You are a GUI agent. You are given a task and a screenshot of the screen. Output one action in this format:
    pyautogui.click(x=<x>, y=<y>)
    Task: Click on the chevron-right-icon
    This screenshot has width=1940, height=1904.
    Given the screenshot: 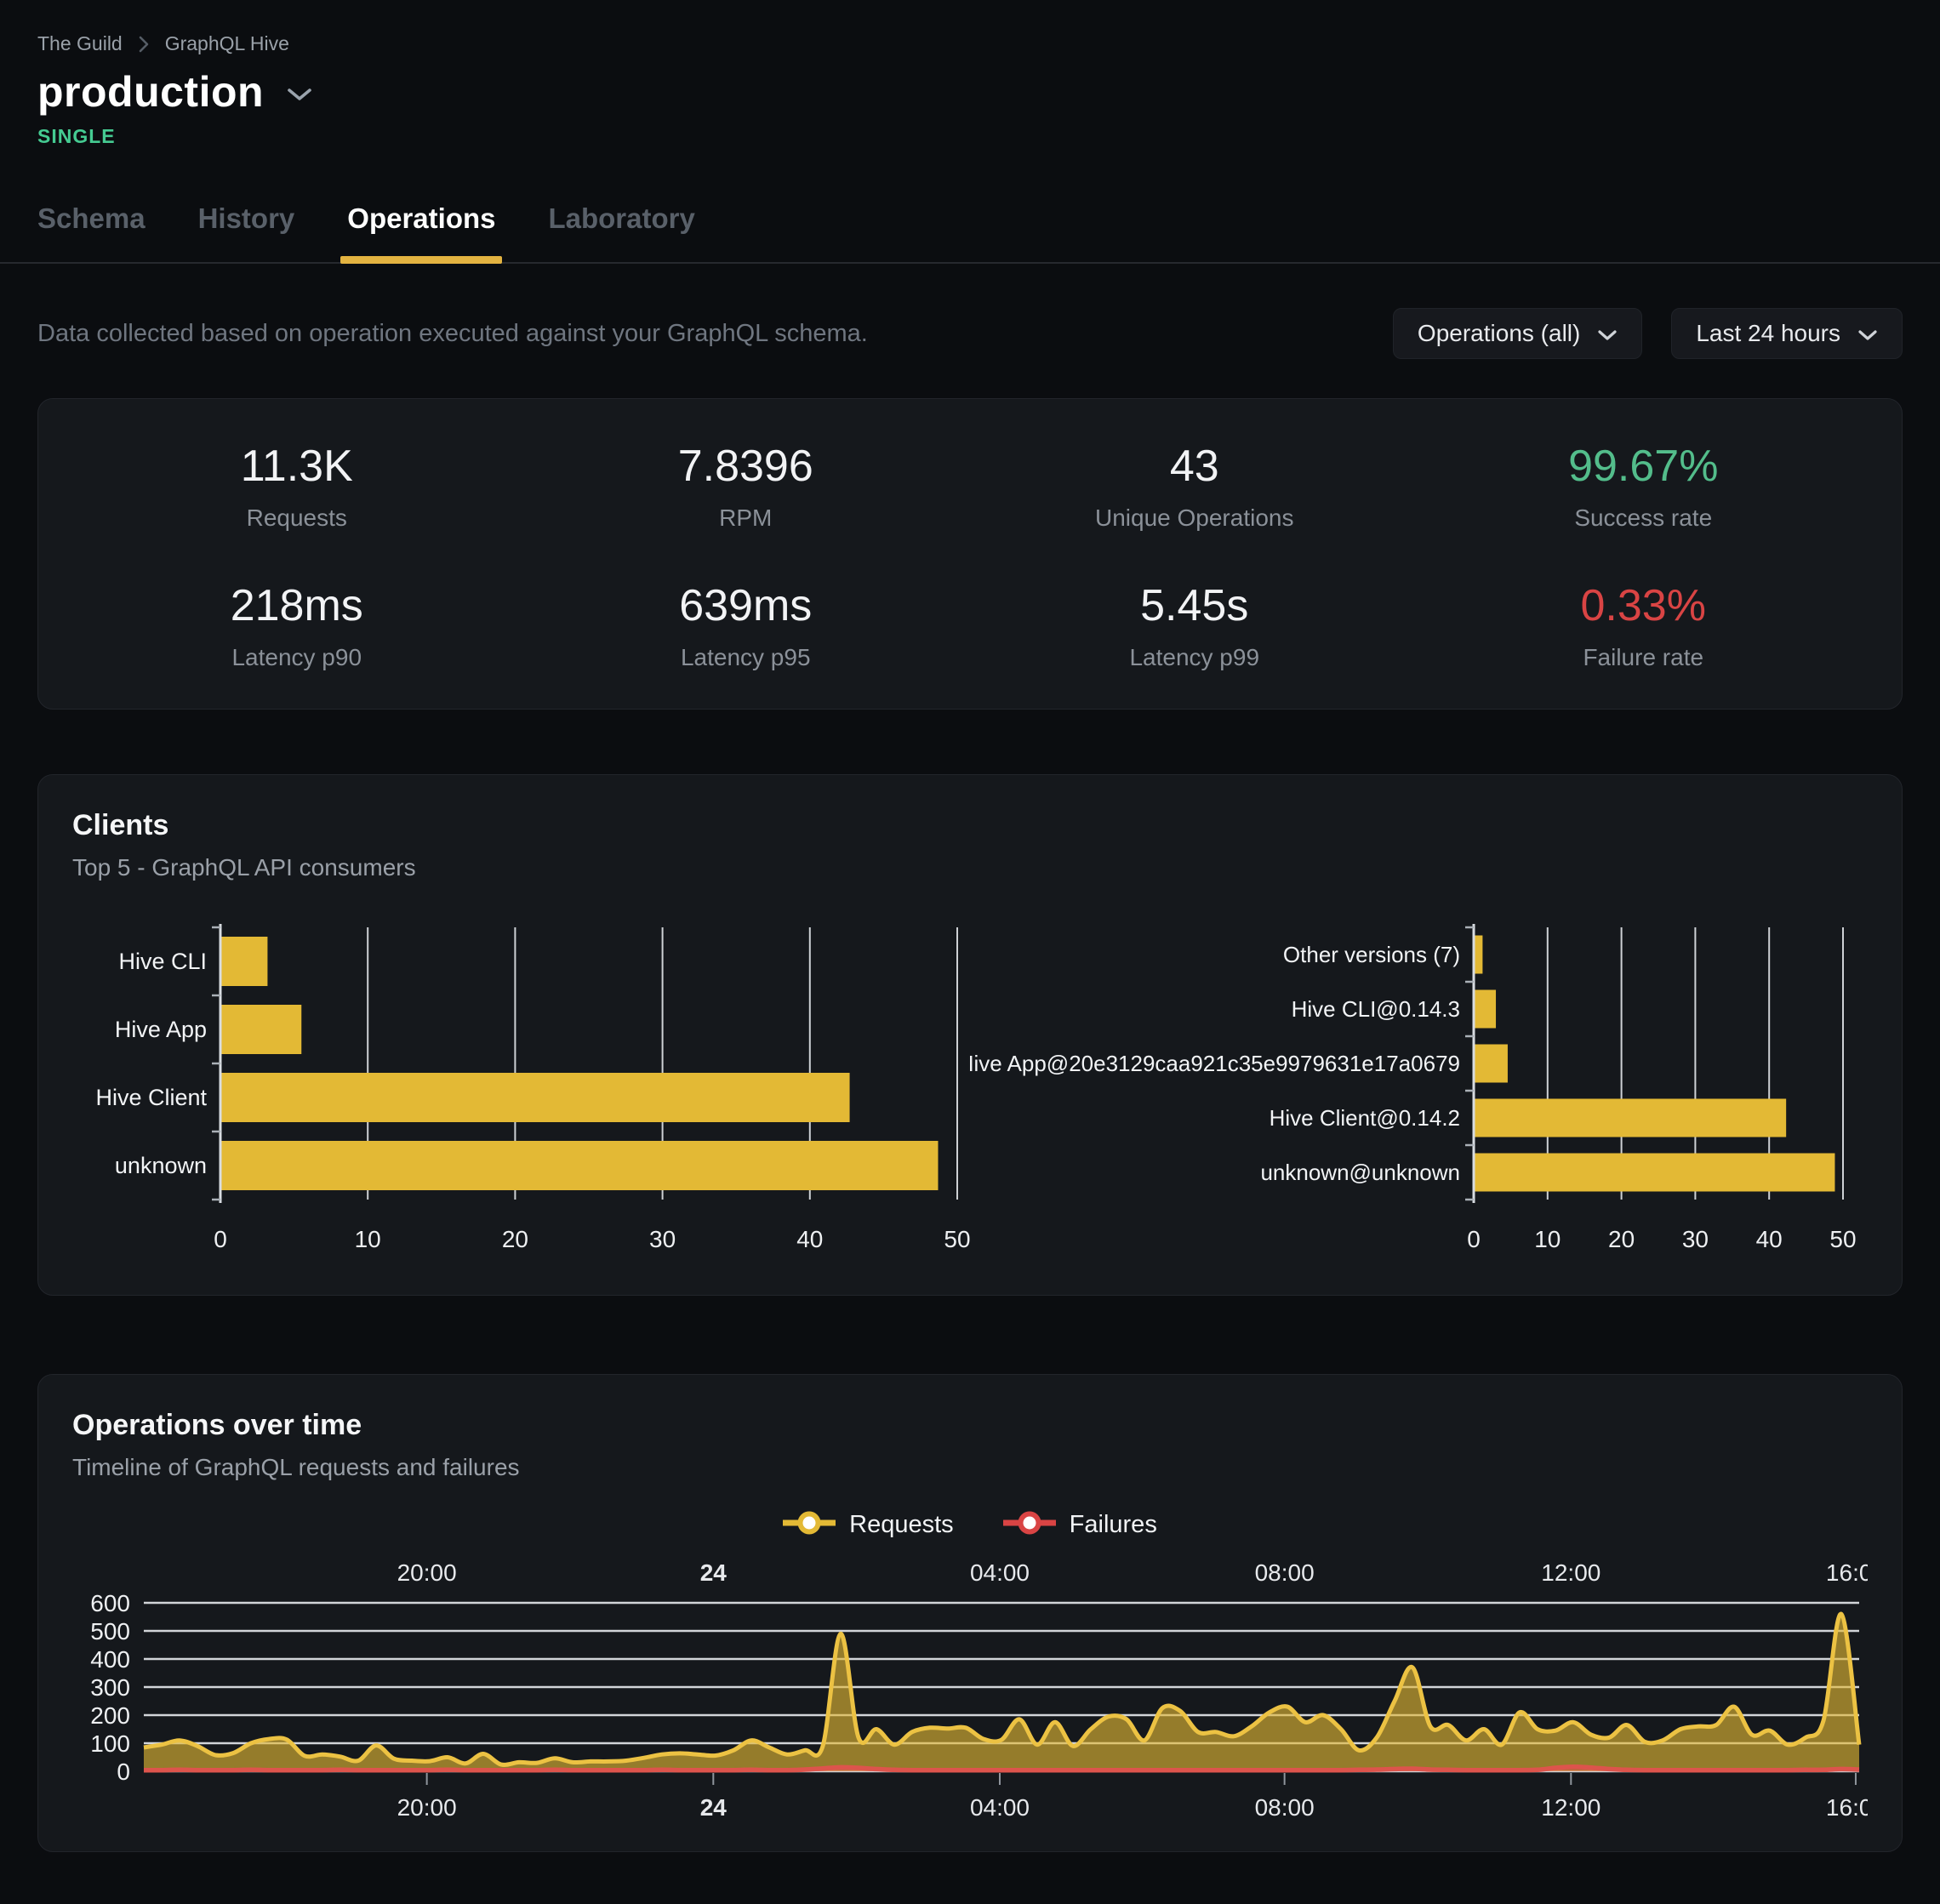 What is the action you would take?
    pyautogui.click(x=144, y=45)
    